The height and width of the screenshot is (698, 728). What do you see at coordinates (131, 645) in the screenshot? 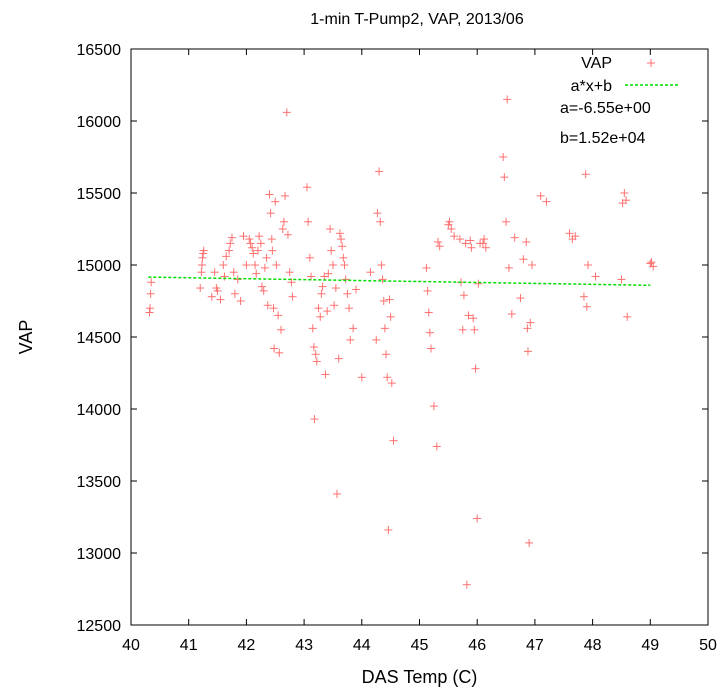
I see `x-tick-label: 40` at bounding box center [131, 645].